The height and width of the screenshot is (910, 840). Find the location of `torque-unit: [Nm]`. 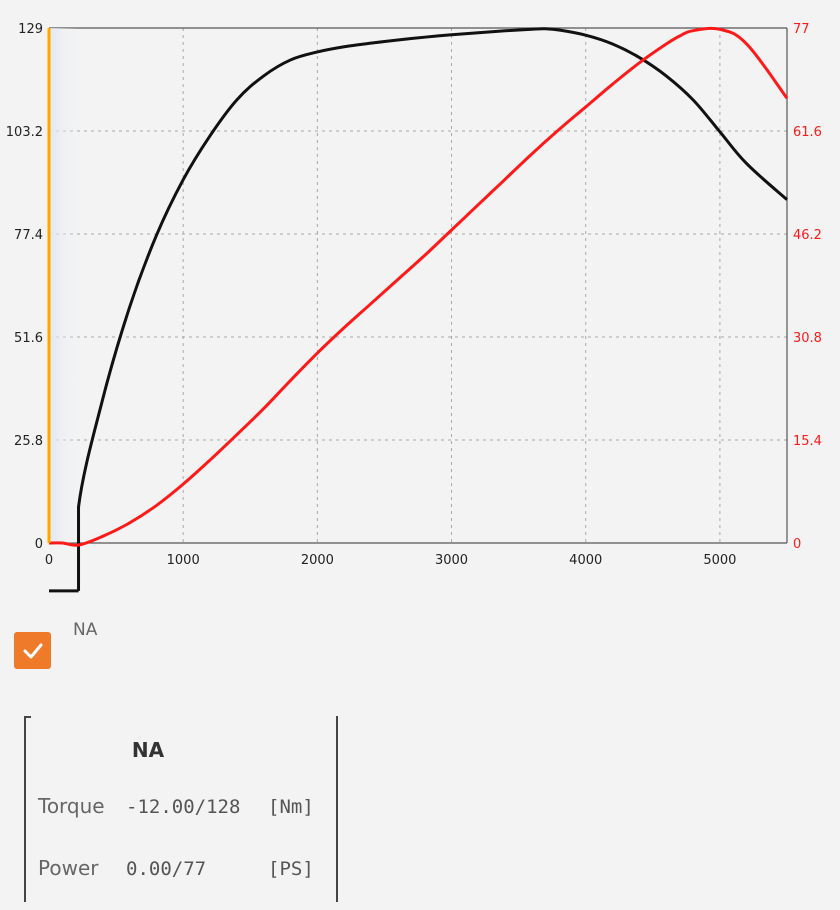

torque-unit: [Nm] is located at coordinates (291, 807).